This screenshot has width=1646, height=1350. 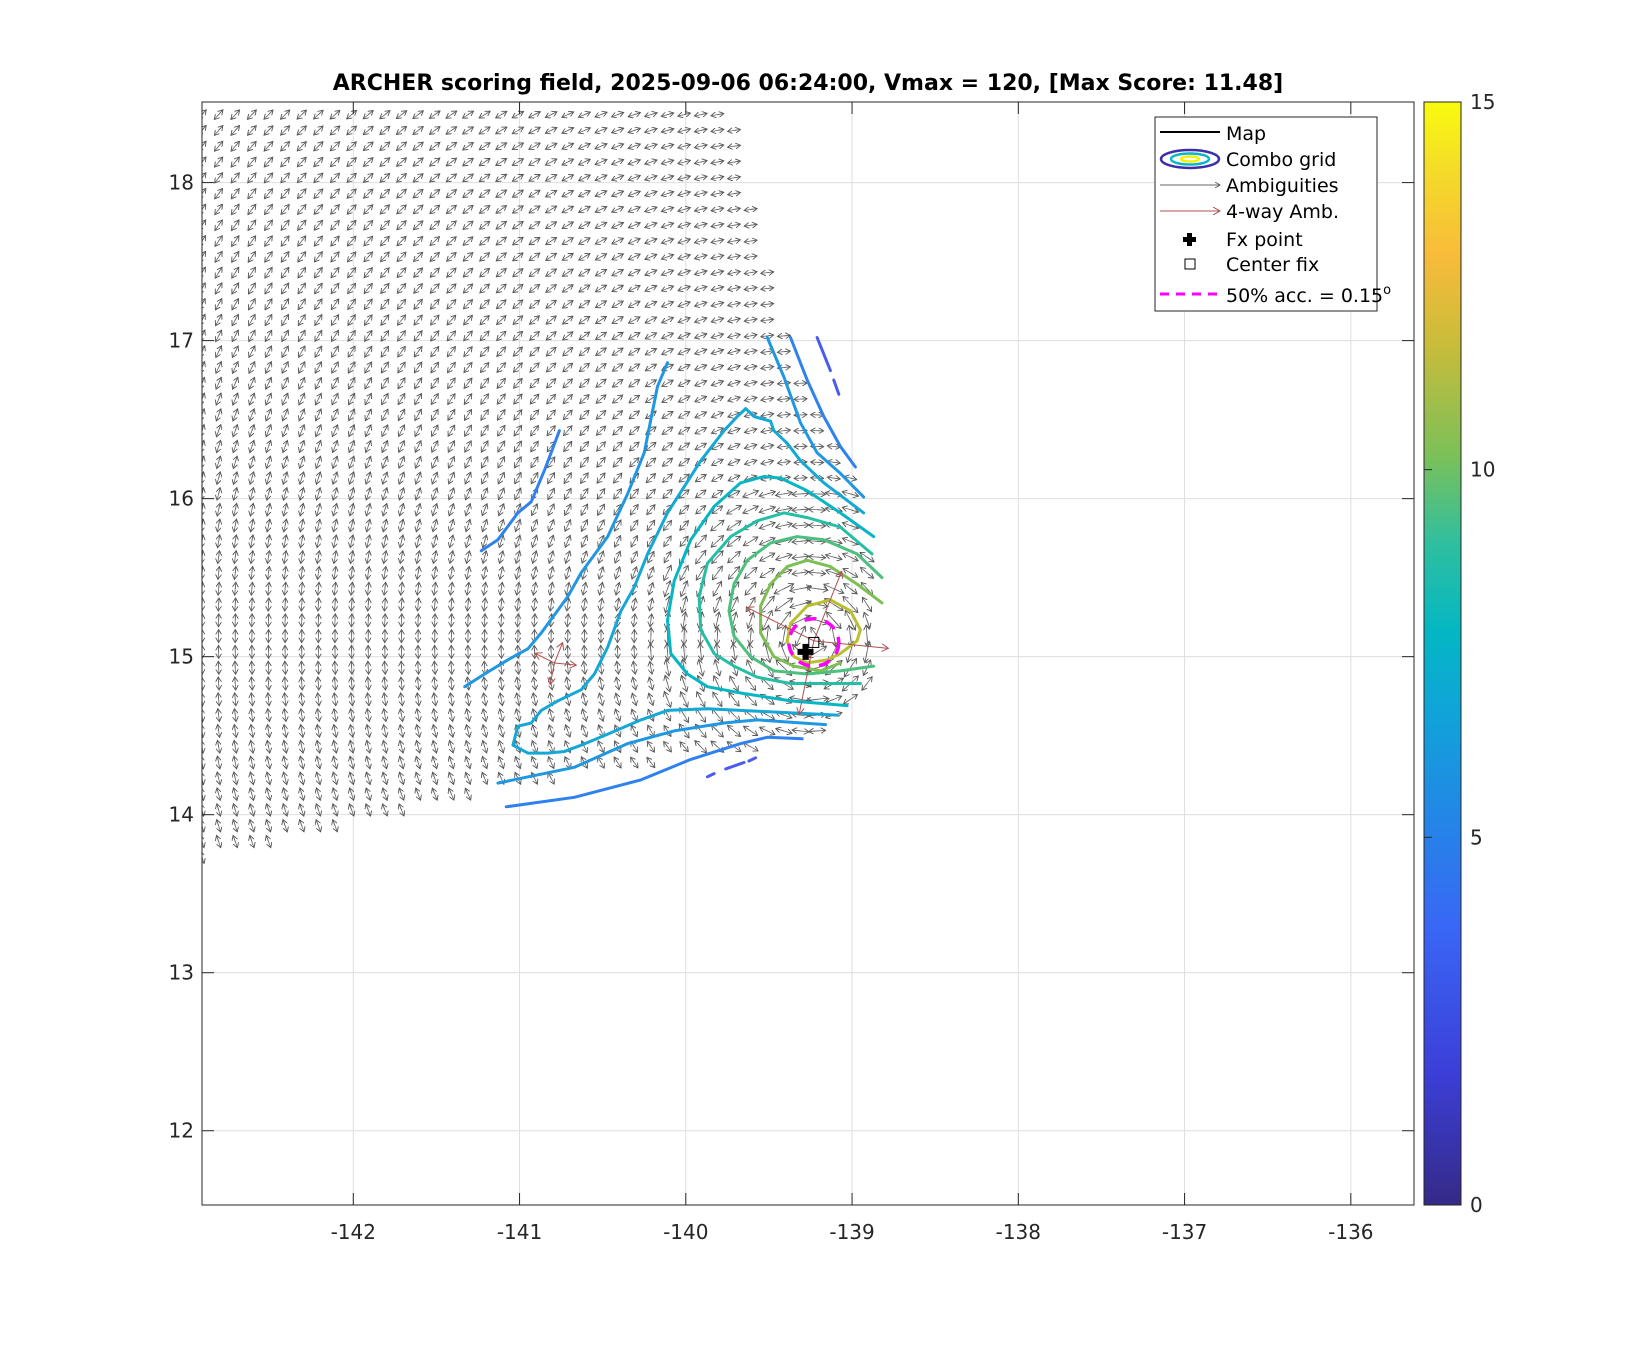 What do you see at coordinates (1482, 470) in the screenshot?
I see `colorbar-tick-label: 10` at bounding box center [1482, 470].